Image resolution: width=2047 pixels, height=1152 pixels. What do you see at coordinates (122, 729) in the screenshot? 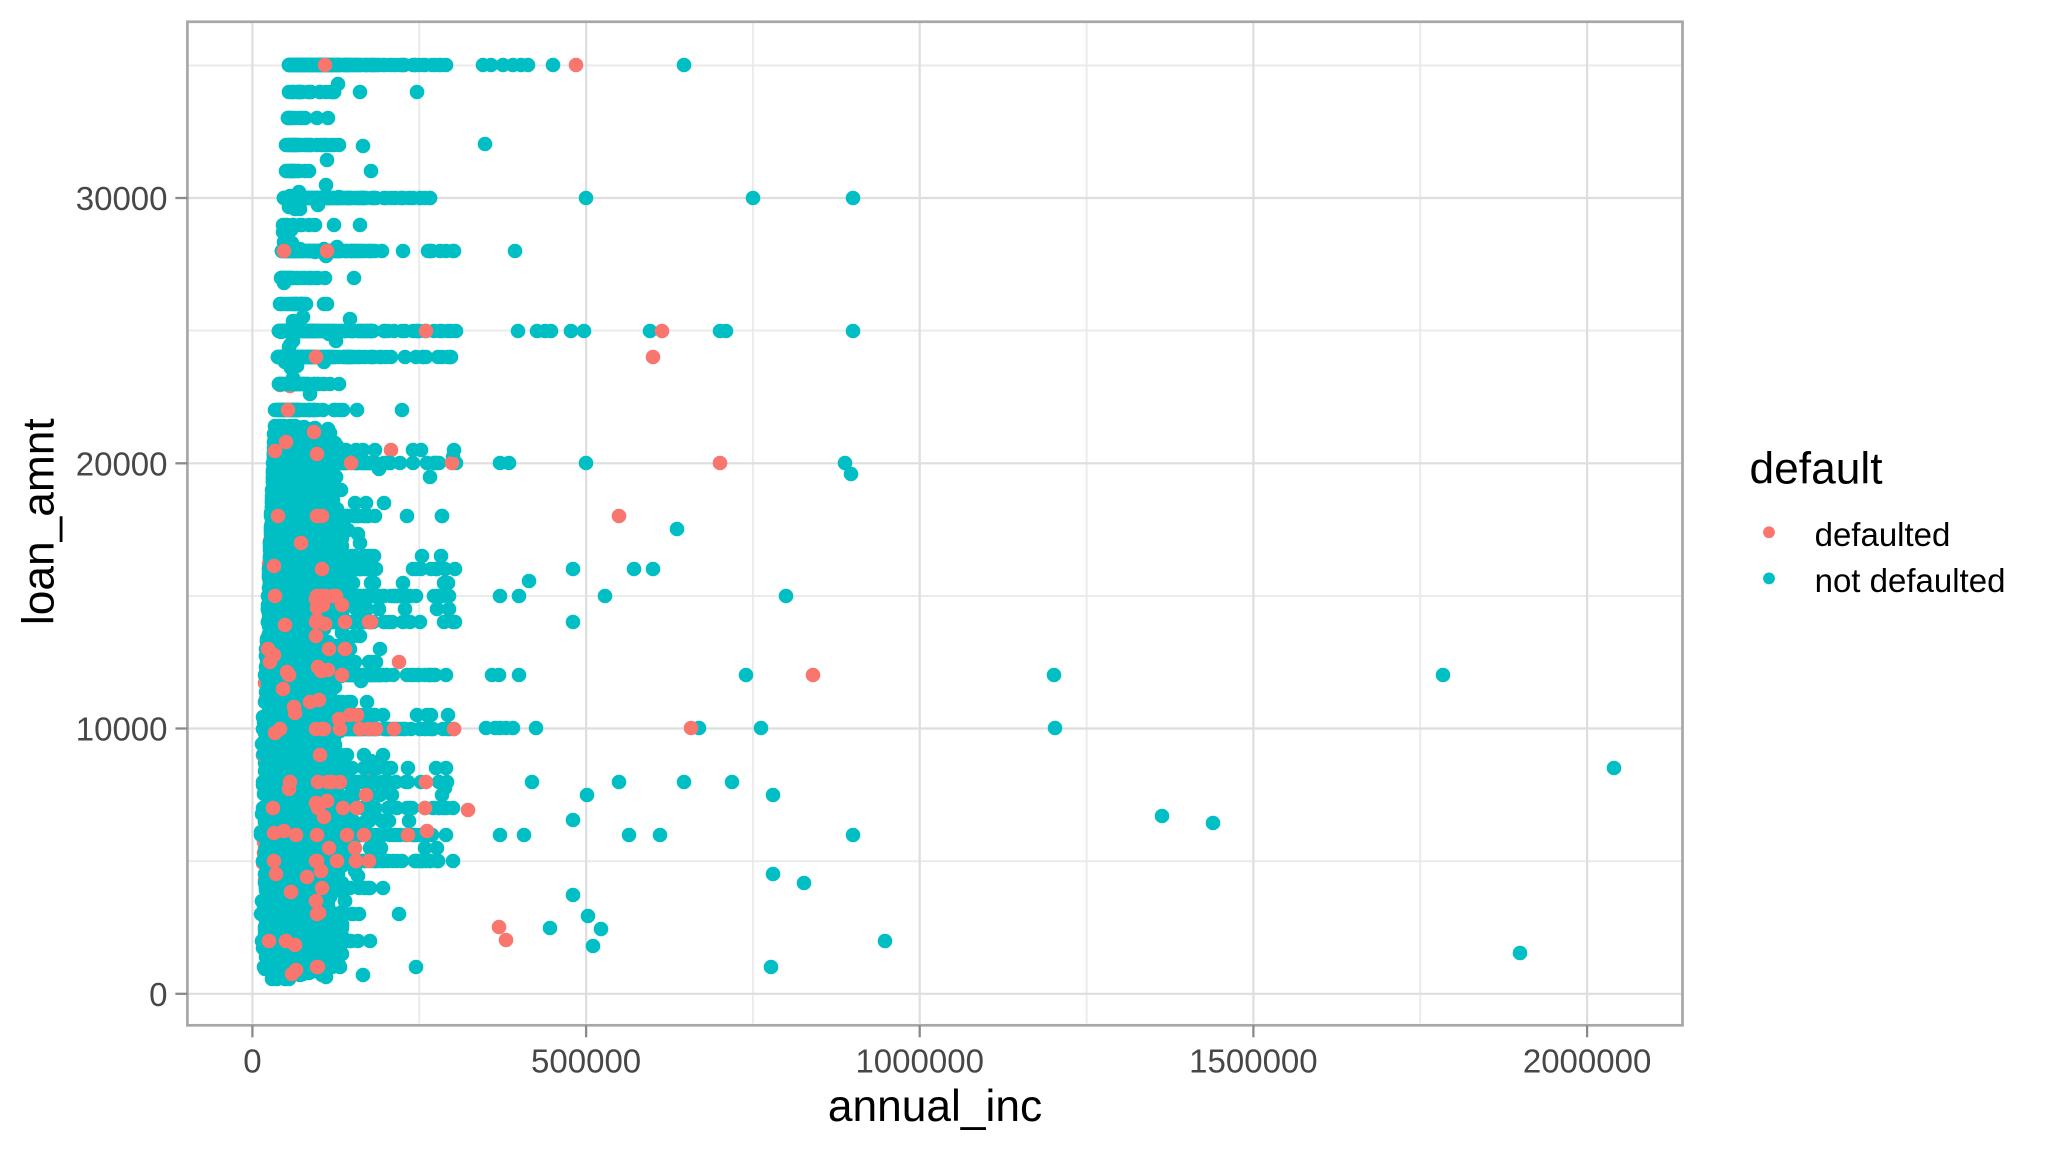
I see `svg-text: 10000` at bounding box center [122, 729].